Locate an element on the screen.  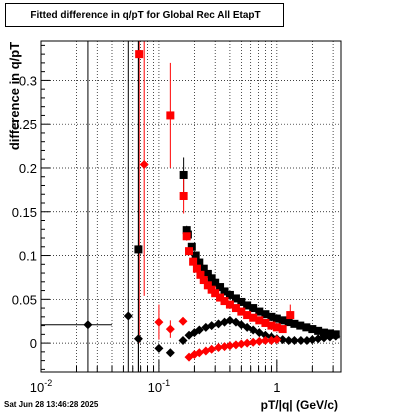
x-tick-label: 10-2 is located at coordinates (41, 386).